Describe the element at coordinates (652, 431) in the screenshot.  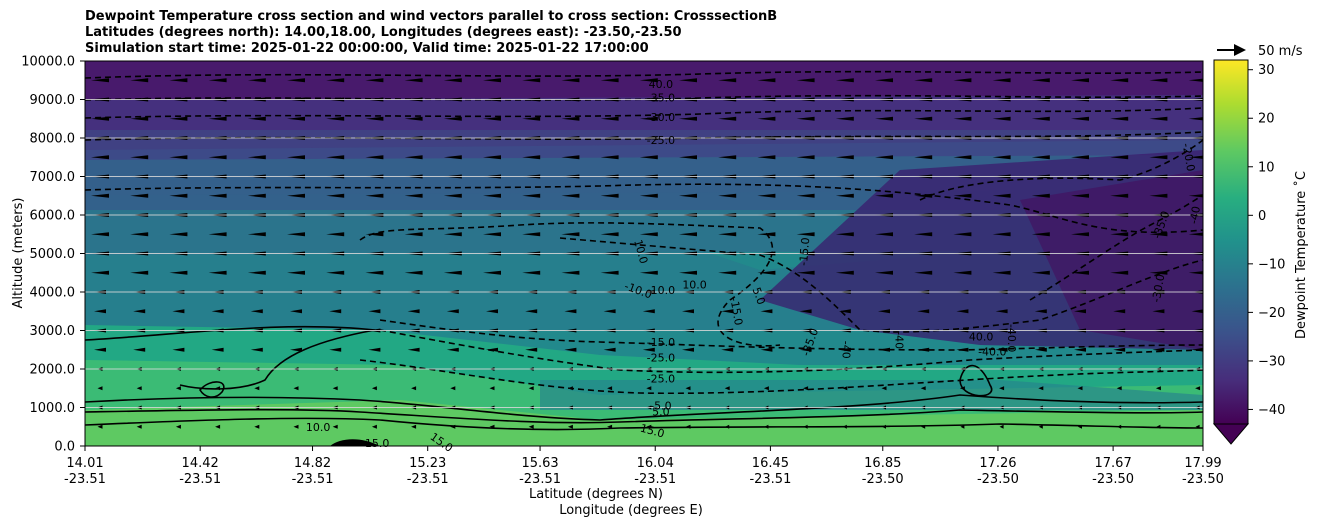
I see `contour-label: 15.0` at that location.